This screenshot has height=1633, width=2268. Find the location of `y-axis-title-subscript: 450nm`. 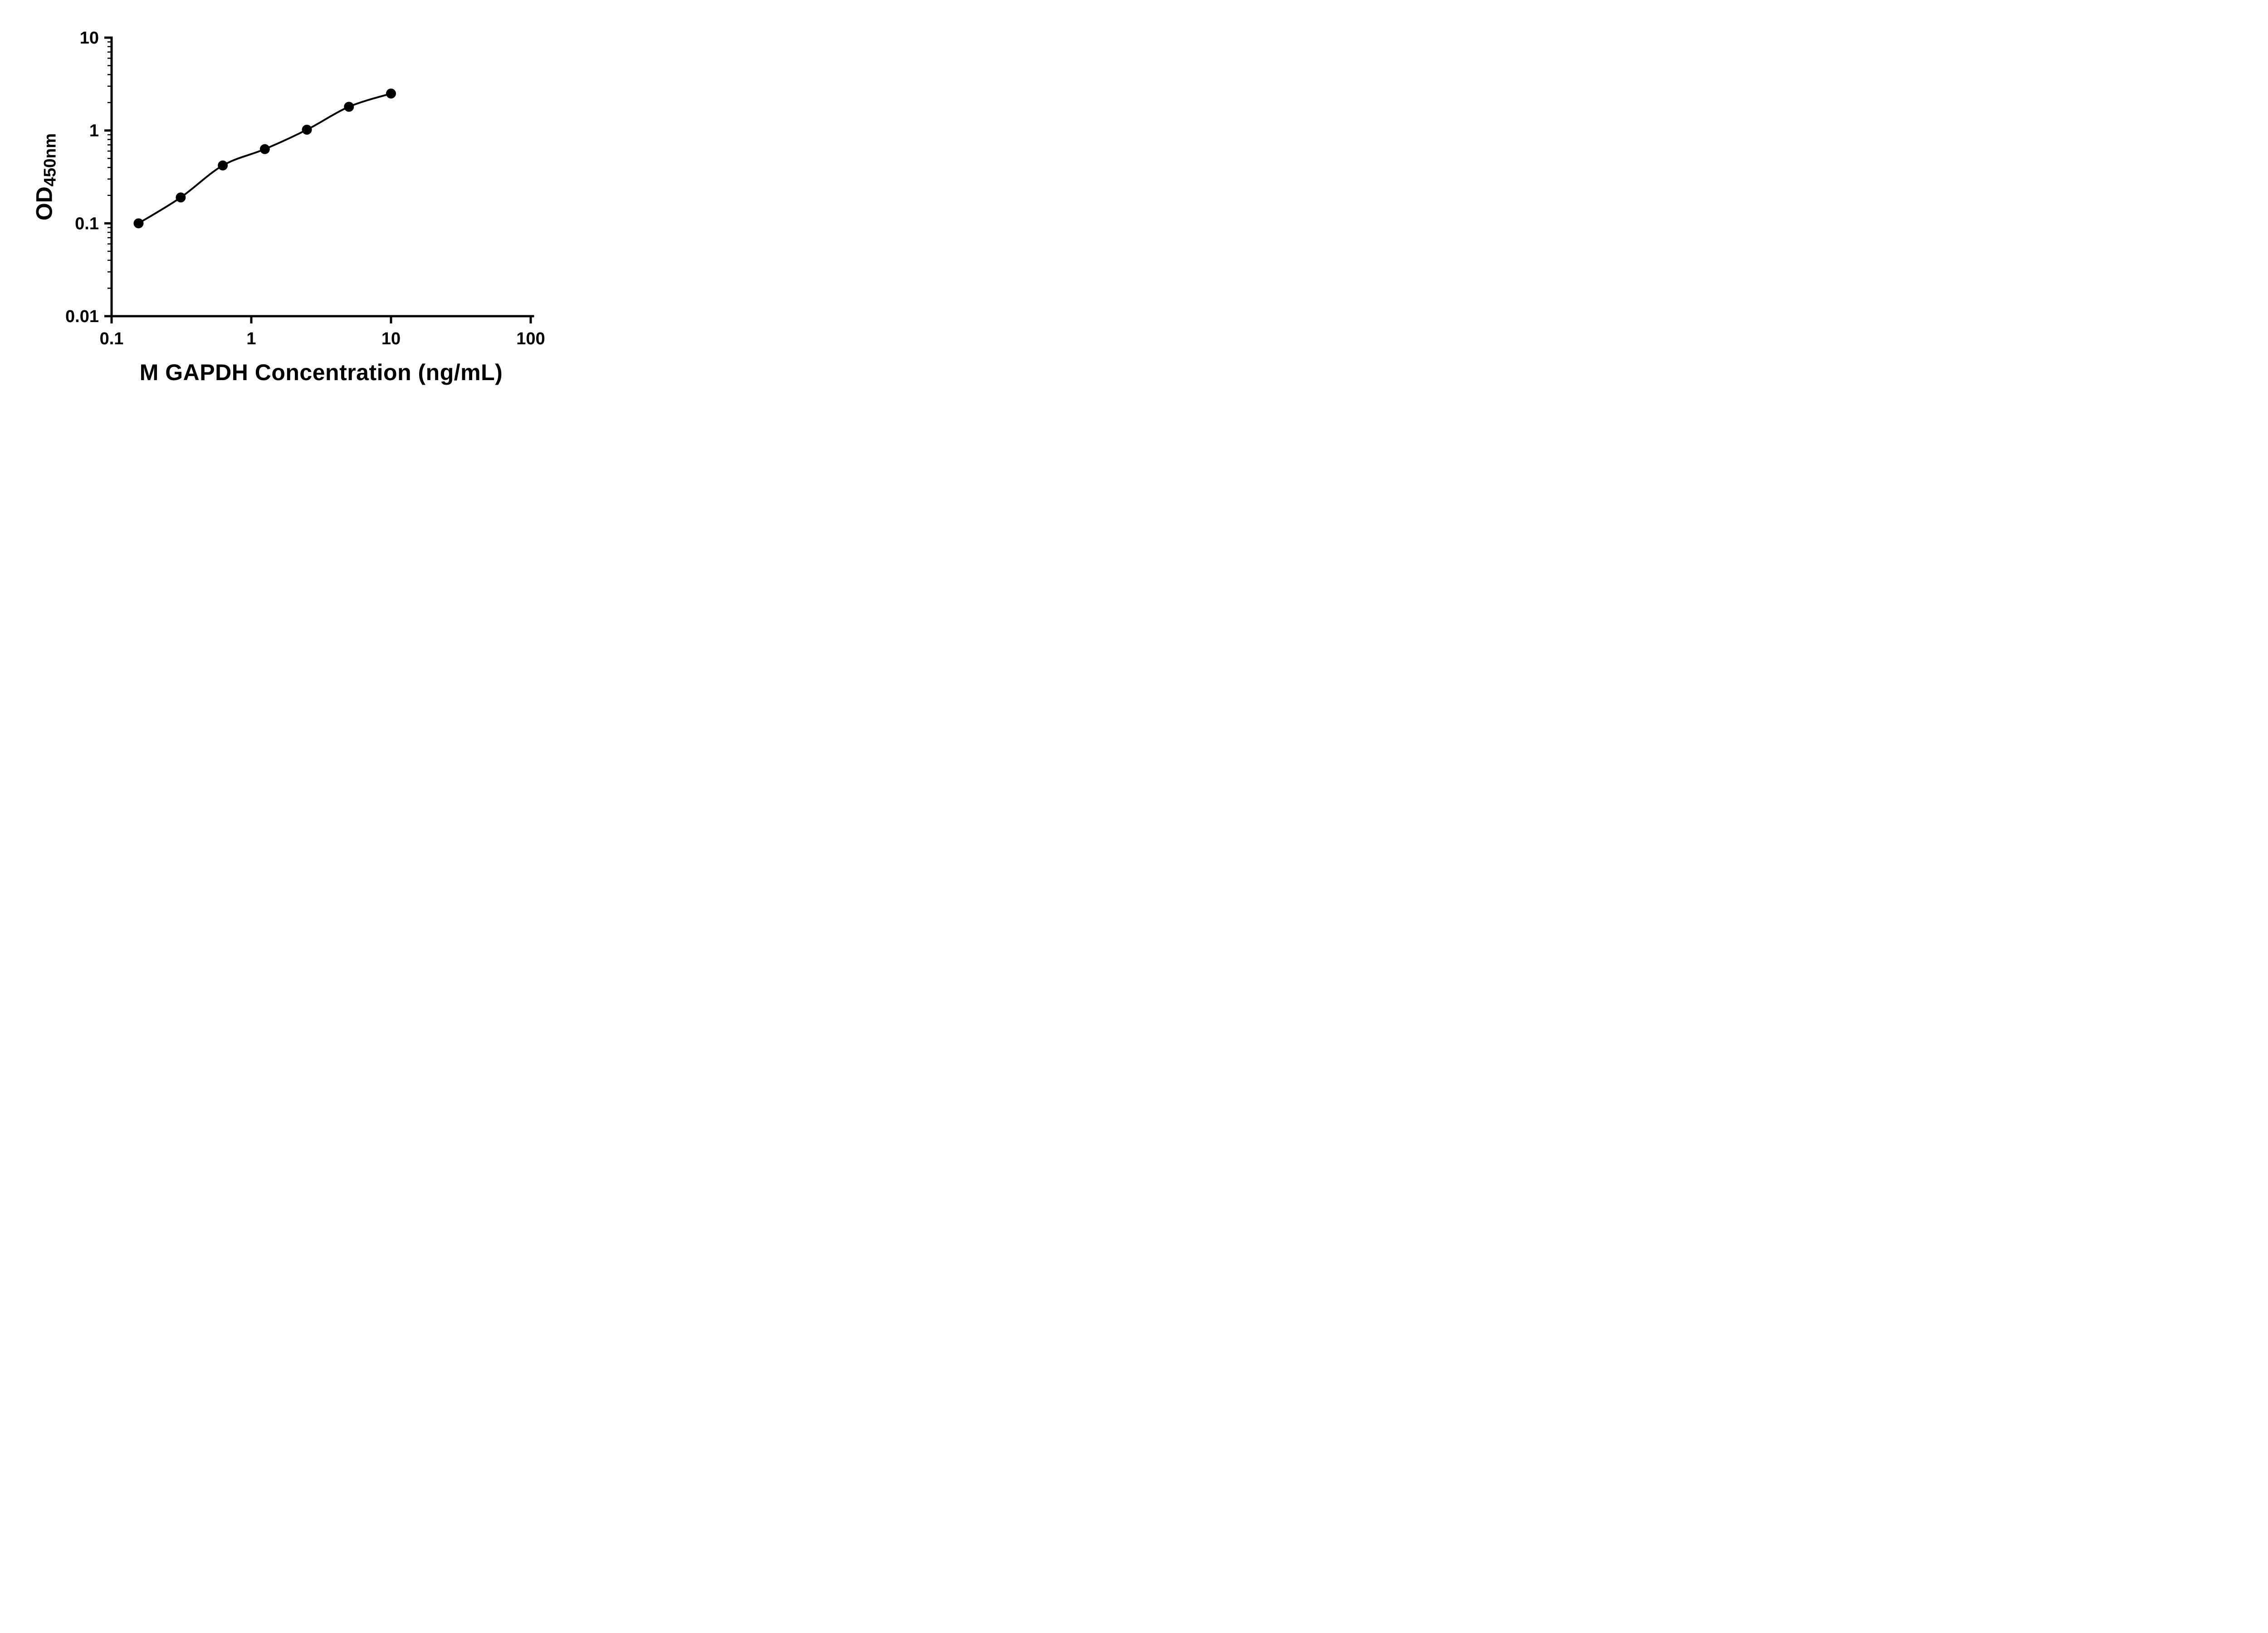

y-axis-title-subscript: 450nm is located at coordinates (50, 160).